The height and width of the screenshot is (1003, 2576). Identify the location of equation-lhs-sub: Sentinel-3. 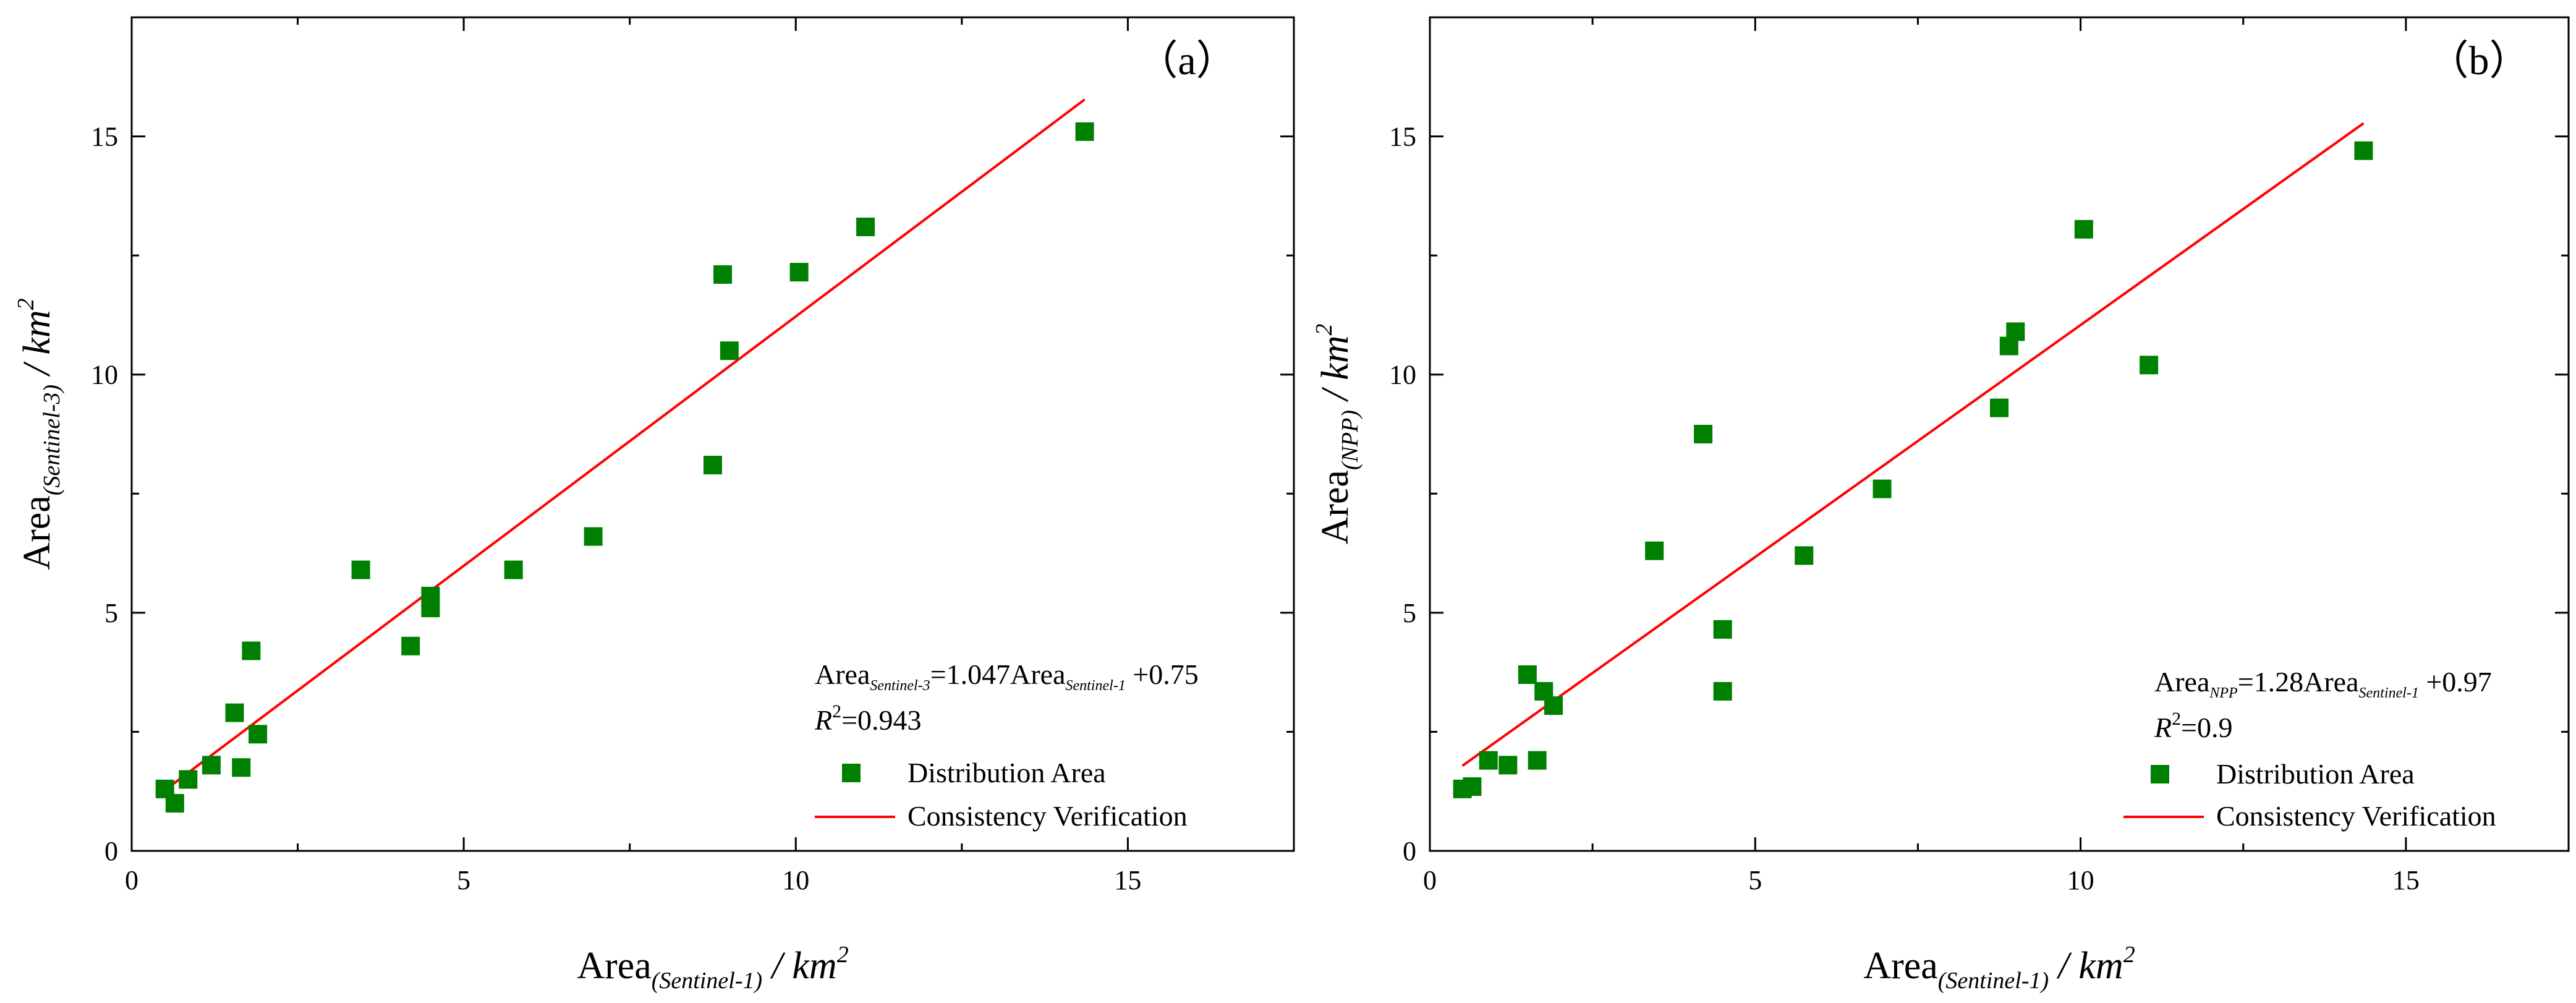
(900, 686).